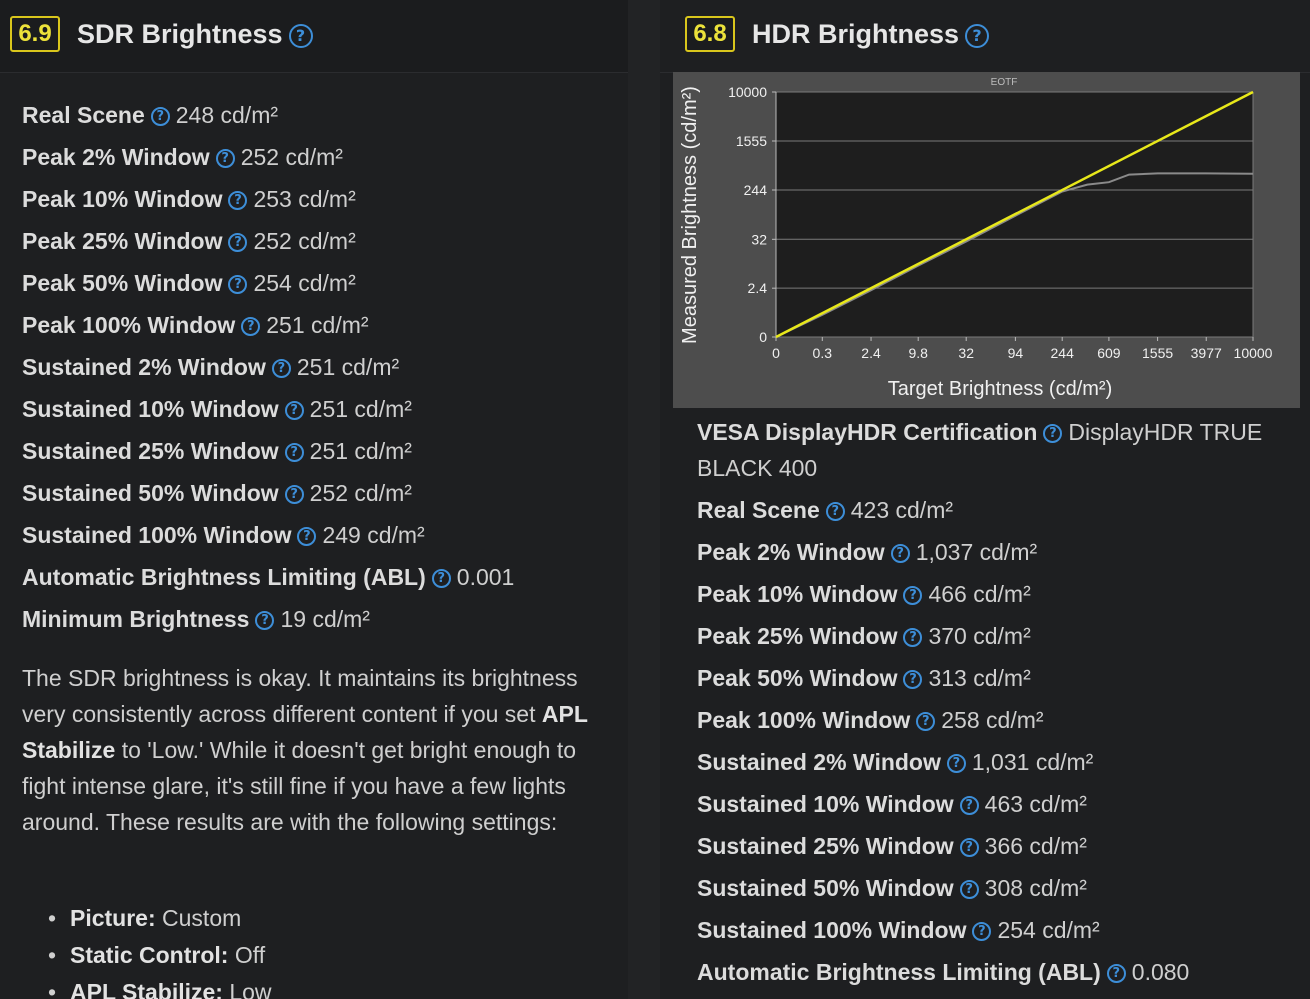  I want to click on y-tick-label: 10000, so click(747, 92).